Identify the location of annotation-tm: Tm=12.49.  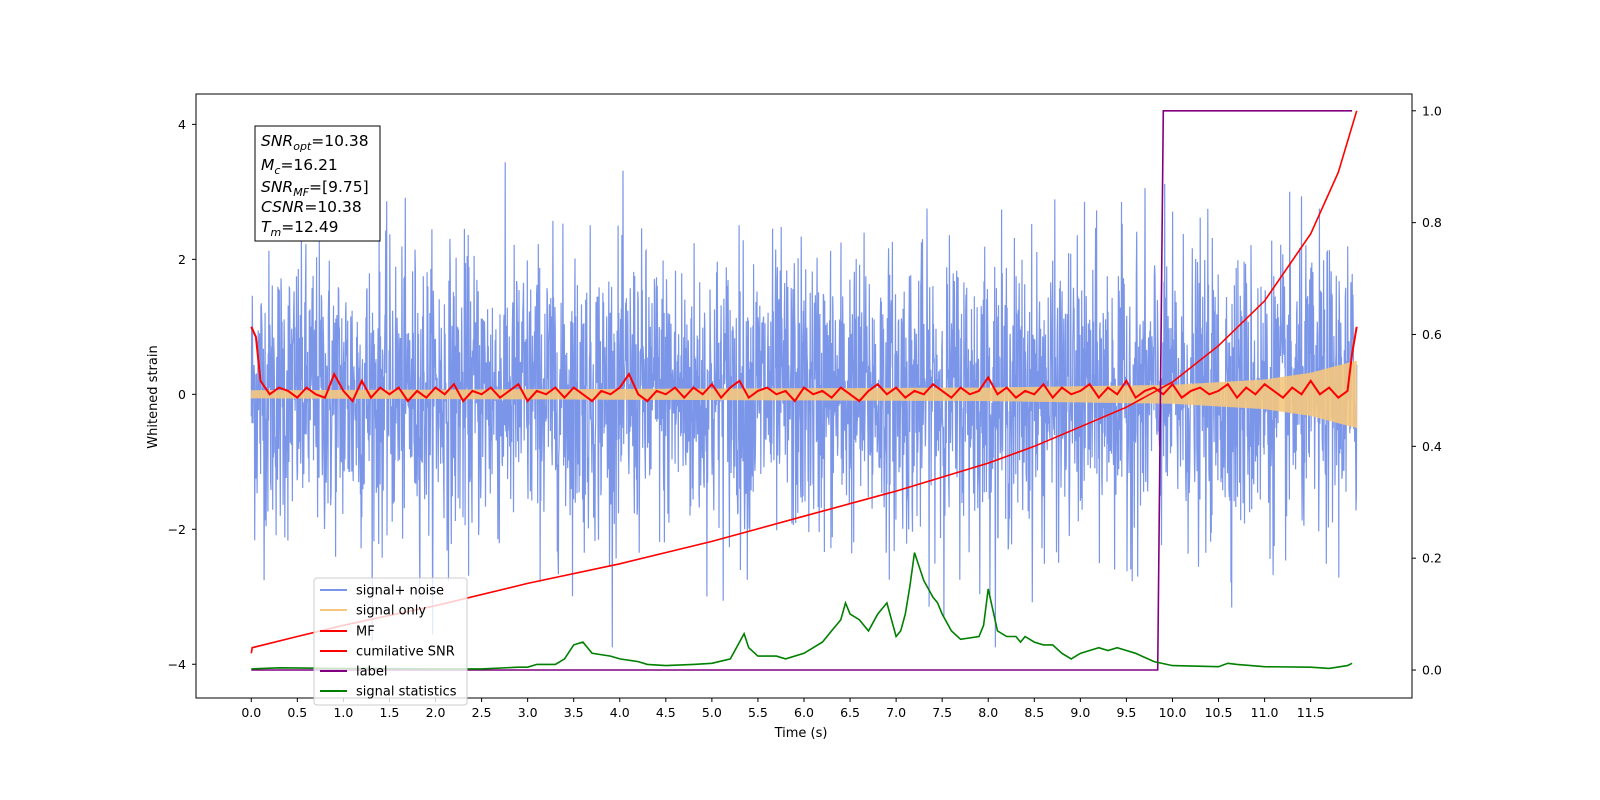
(300, 228).